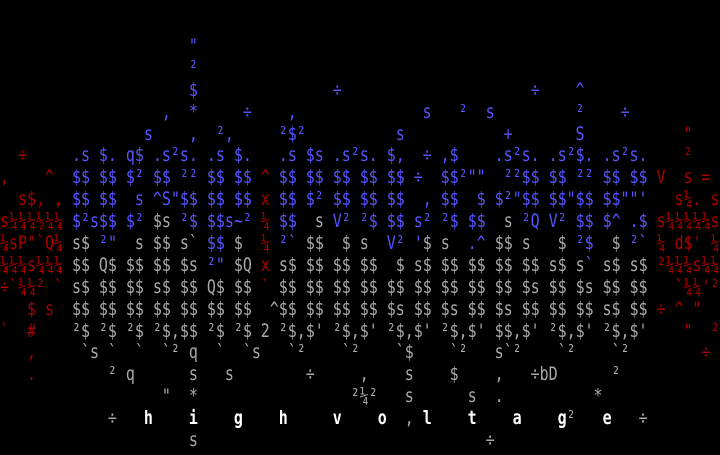  I want to click on art-glyph-run: $ ÷ ÷ ^, so click(292, 89).